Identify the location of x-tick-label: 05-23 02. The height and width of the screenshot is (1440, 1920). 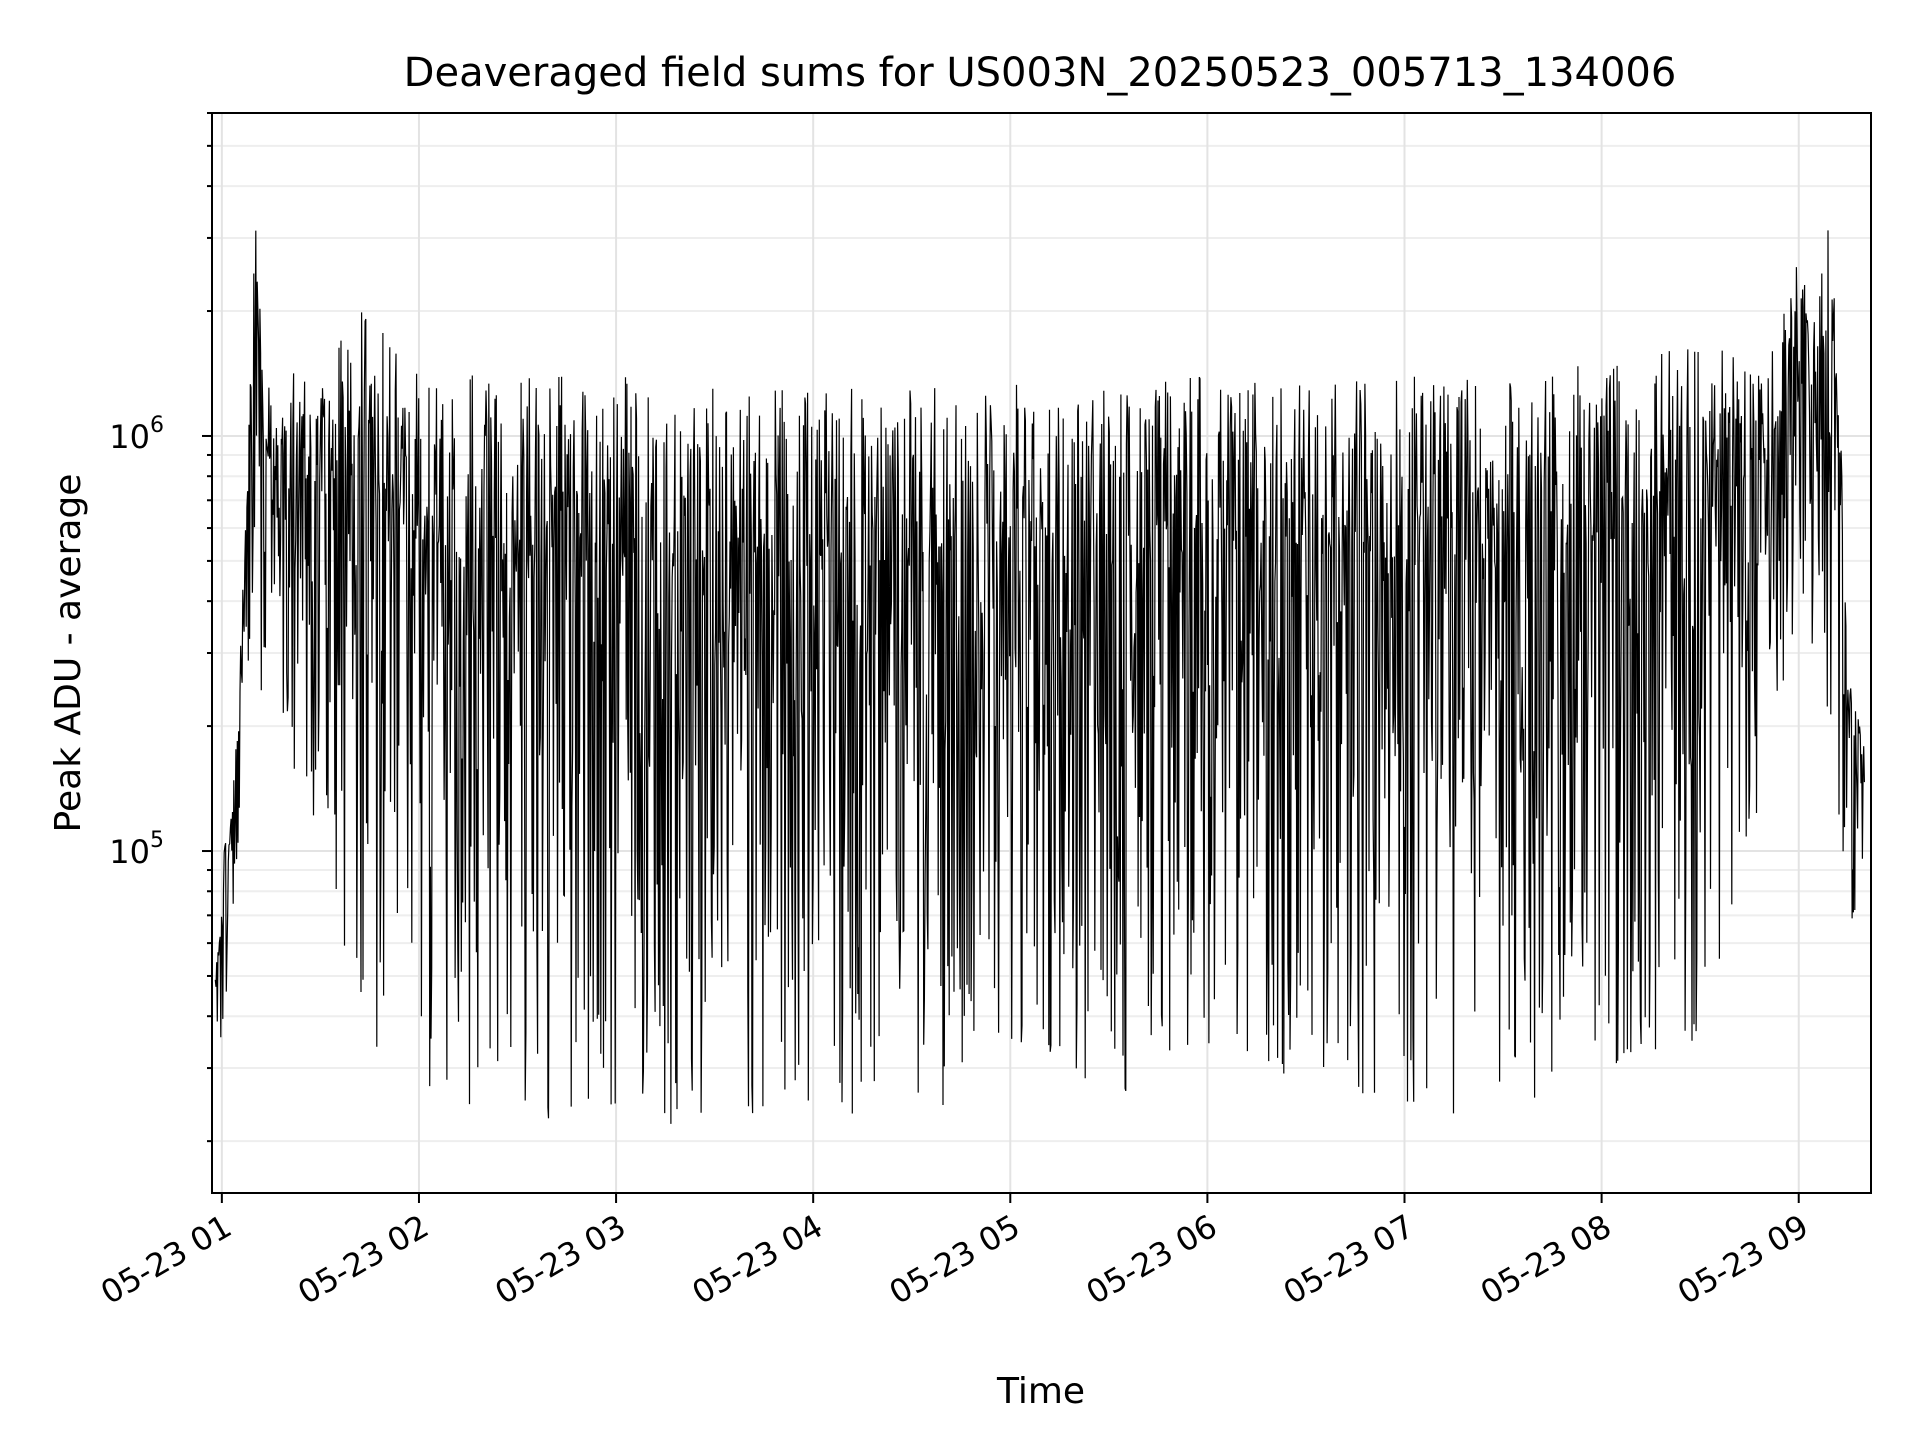
(363, 1259).